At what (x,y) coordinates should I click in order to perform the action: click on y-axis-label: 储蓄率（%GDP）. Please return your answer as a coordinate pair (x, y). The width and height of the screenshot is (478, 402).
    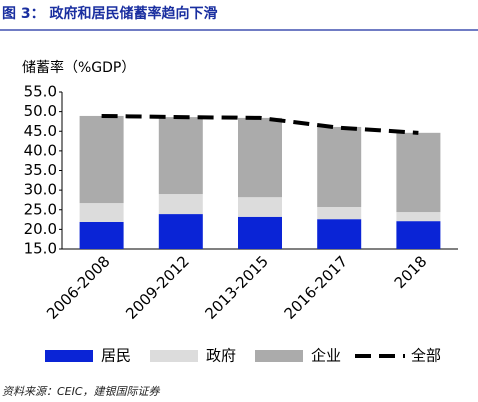
    Looking at the image, I should click on (78, 67).